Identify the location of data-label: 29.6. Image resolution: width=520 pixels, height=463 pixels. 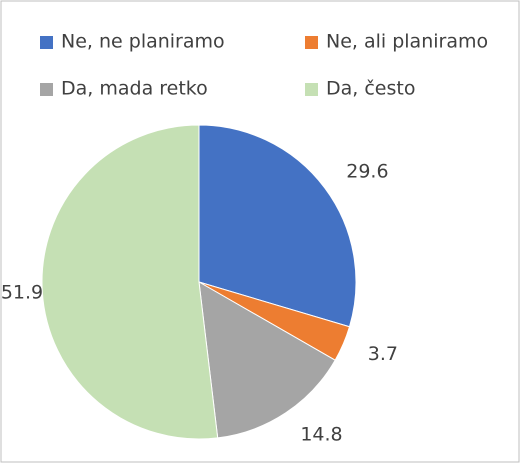
(367, 172).